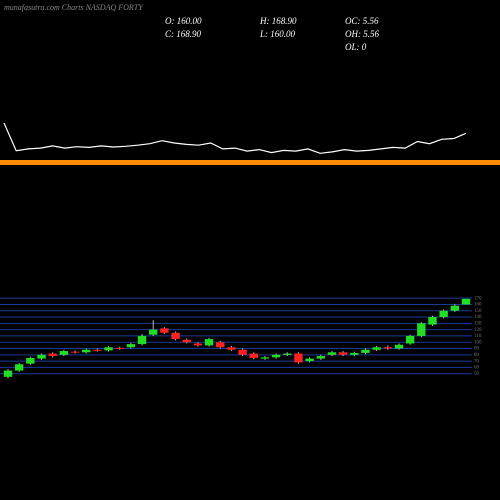 Image resolution: width=500 pixels, height=500 pixels. Describe the element at coordinates (478, 342) in the screenshot. I see `y-tick-label: 100` at that location.